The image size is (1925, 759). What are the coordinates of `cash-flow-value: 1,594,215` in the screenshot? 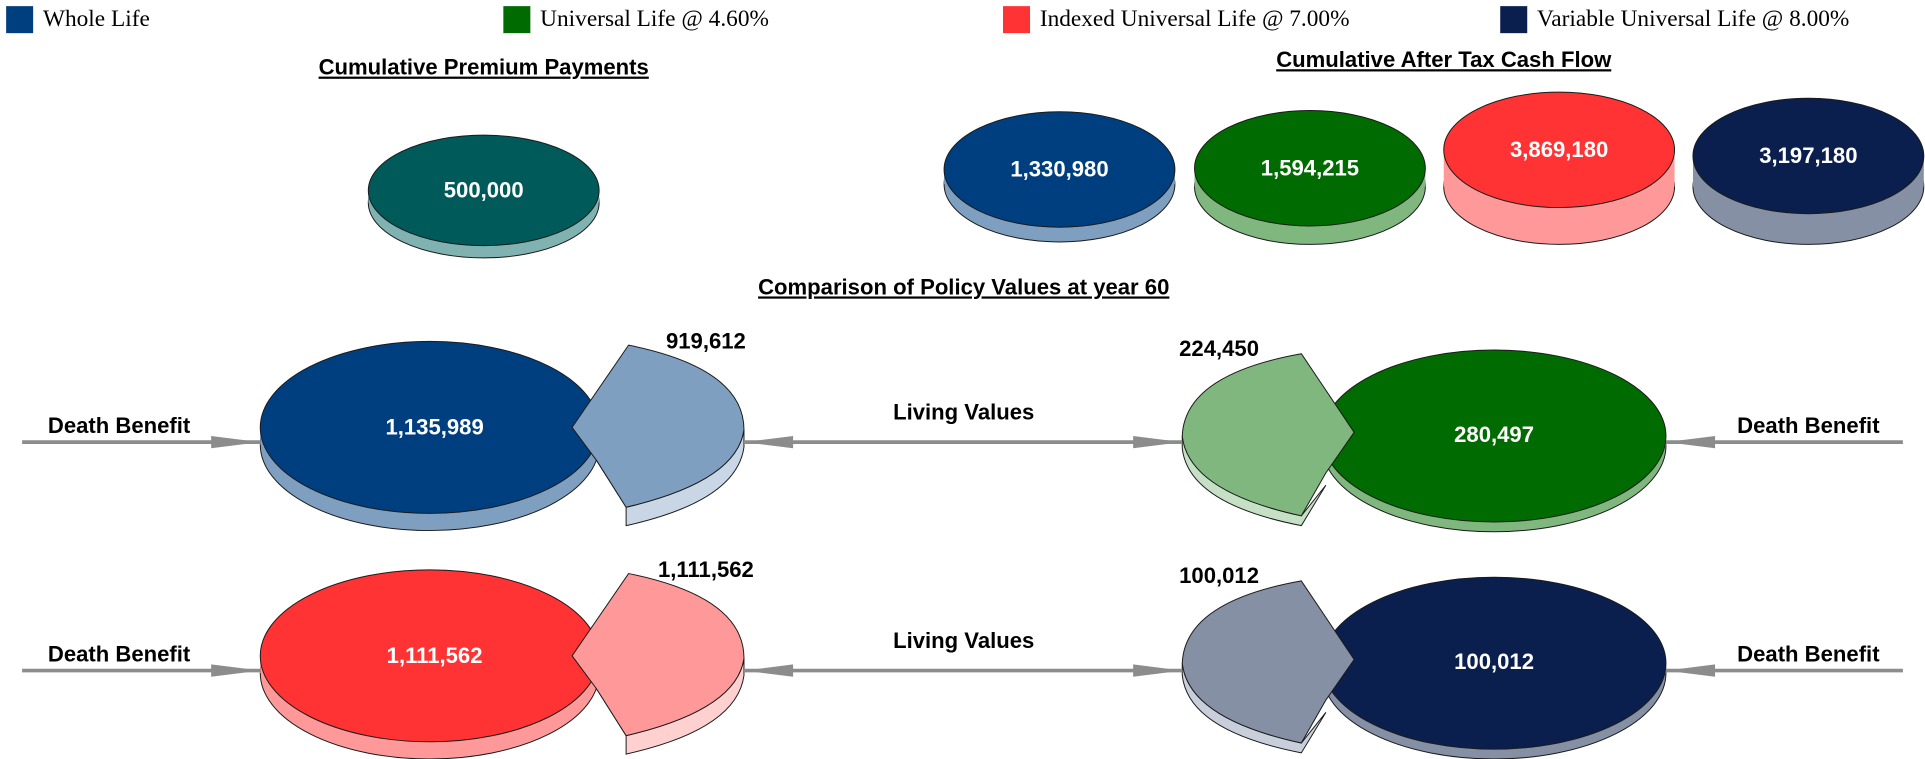 It's located at (1310, 167).